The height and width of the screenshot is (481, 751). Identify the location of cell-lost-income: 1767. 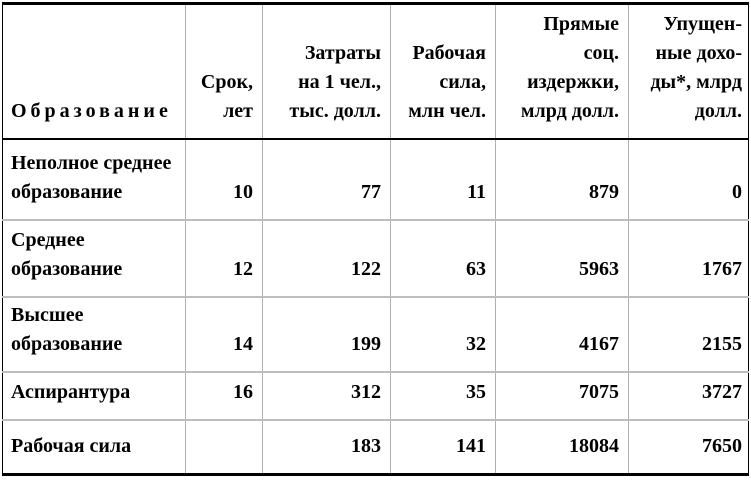
(688, 257).